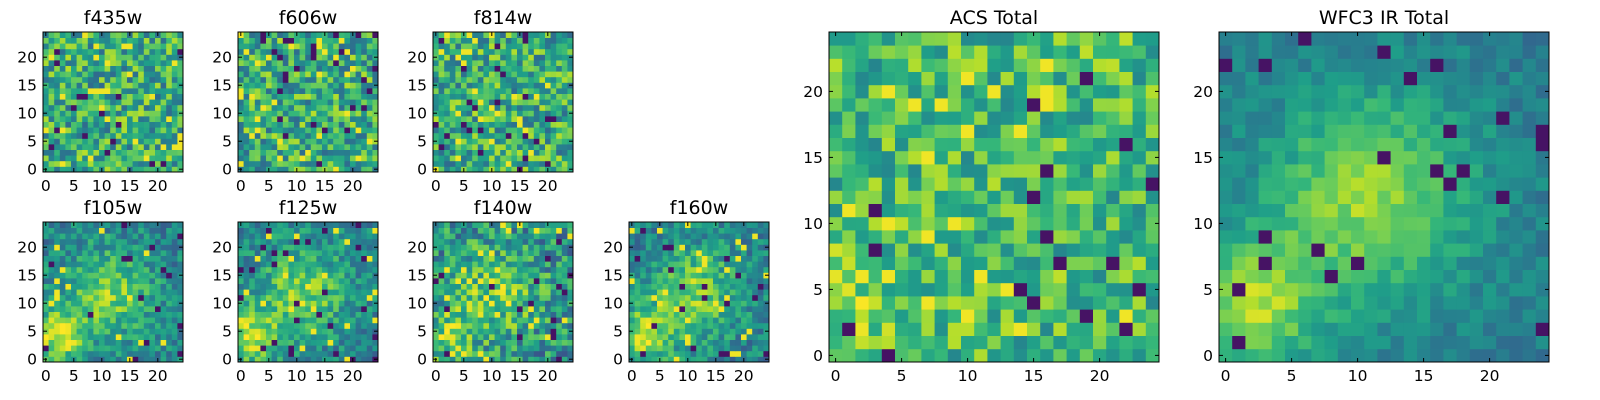 The width and height of the screenshot is (1600, 400). What do you see at coordinates (325, 186) in the screenshot?
I see `x-tick-label: 15` at bounding box center [325, 186].